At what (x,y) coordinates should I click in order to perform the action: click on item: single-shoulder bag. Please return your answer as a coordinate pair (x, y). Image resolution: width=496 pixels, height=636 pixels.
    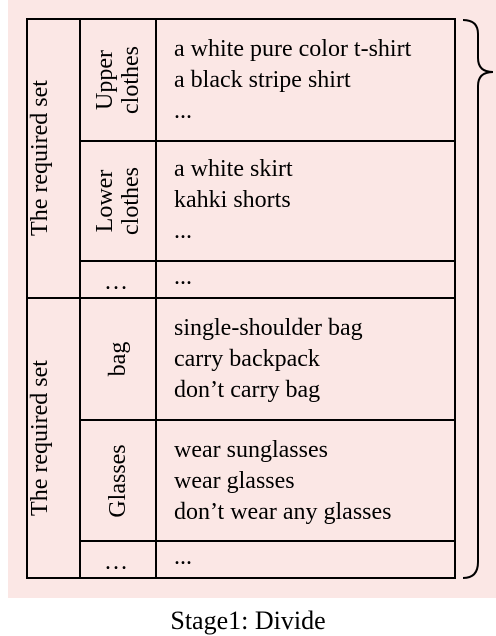
    Looking at the image, I should click on (268, 328).